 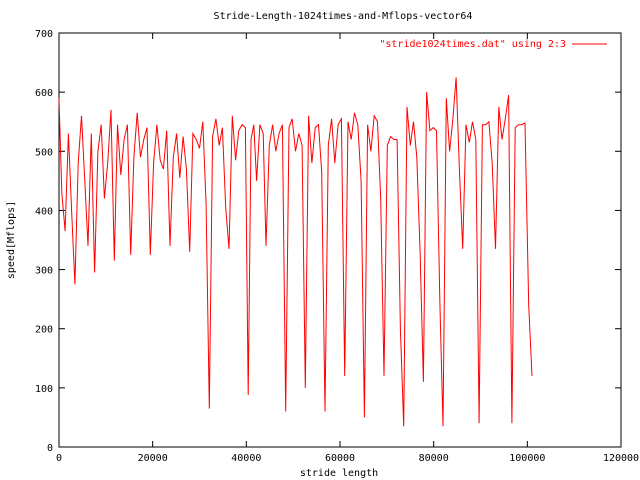 What do you see at coordinates (44, 271) in the screenshot?
I see `y-tick-label: 300` at bounding box center [44, 271].